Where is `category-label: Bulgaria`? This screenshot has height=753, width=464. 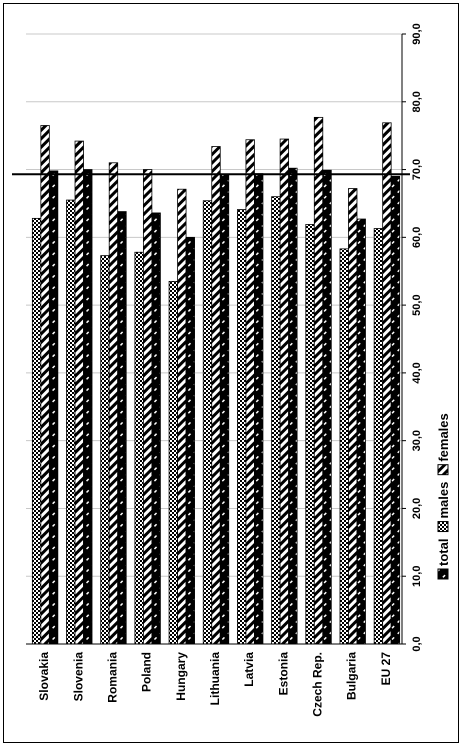 category-label: Bulgaria is located at coordinates (352, 676).